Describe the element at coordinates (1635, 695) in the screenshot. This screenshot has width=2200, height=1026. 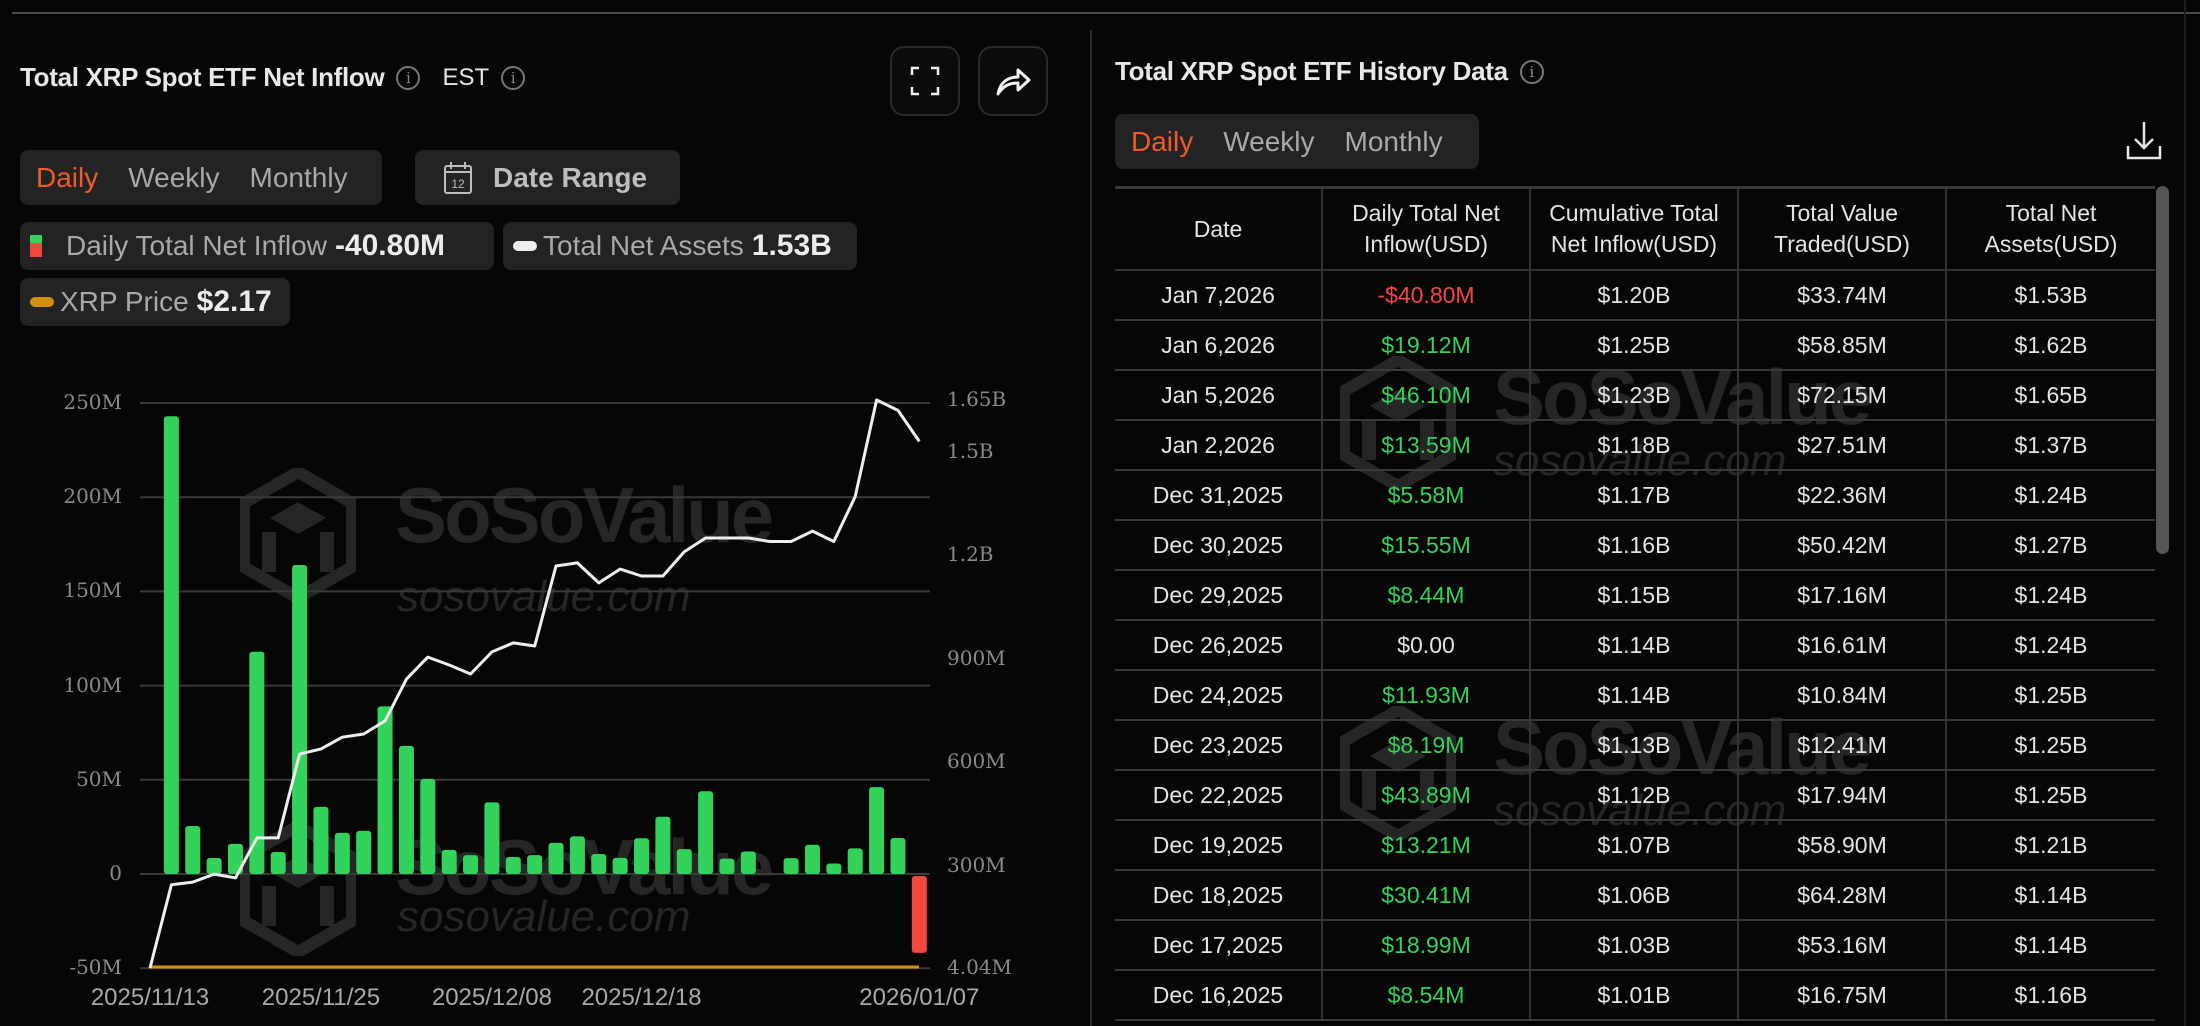
I see `table-row: Dec 24,2025 $11.93M $1.14B $10.84M $1.25B` at that location.